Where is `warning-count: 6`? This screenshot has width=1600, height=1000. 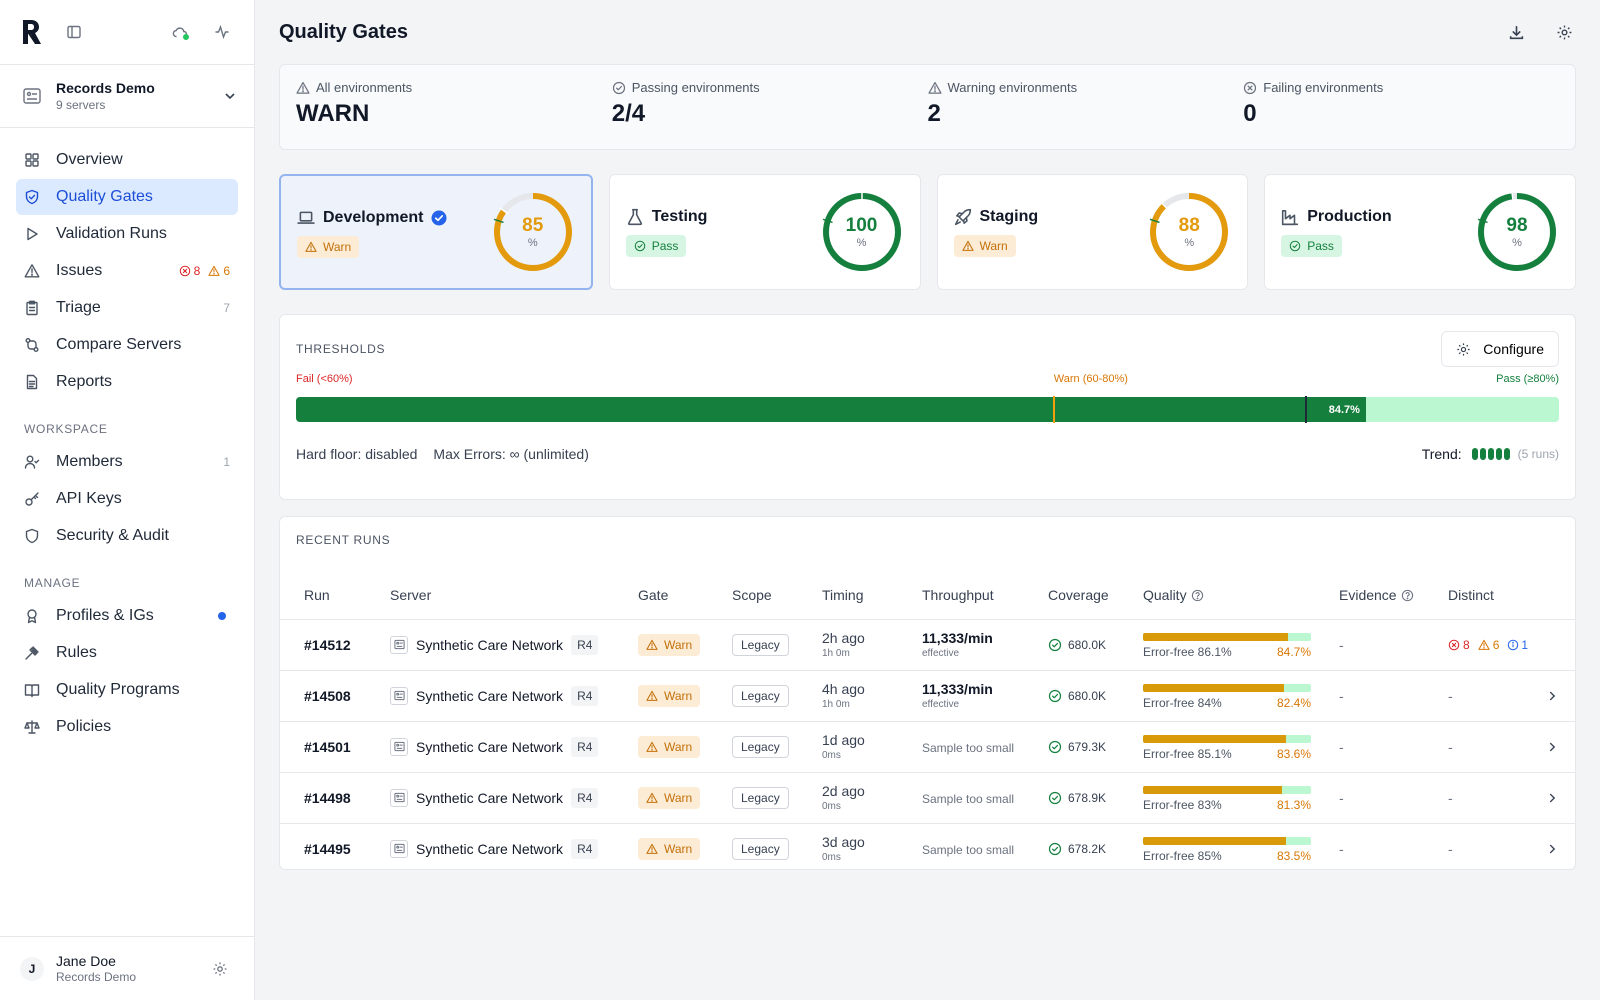 warning-count: 6 is located at coordinates (226, 271).